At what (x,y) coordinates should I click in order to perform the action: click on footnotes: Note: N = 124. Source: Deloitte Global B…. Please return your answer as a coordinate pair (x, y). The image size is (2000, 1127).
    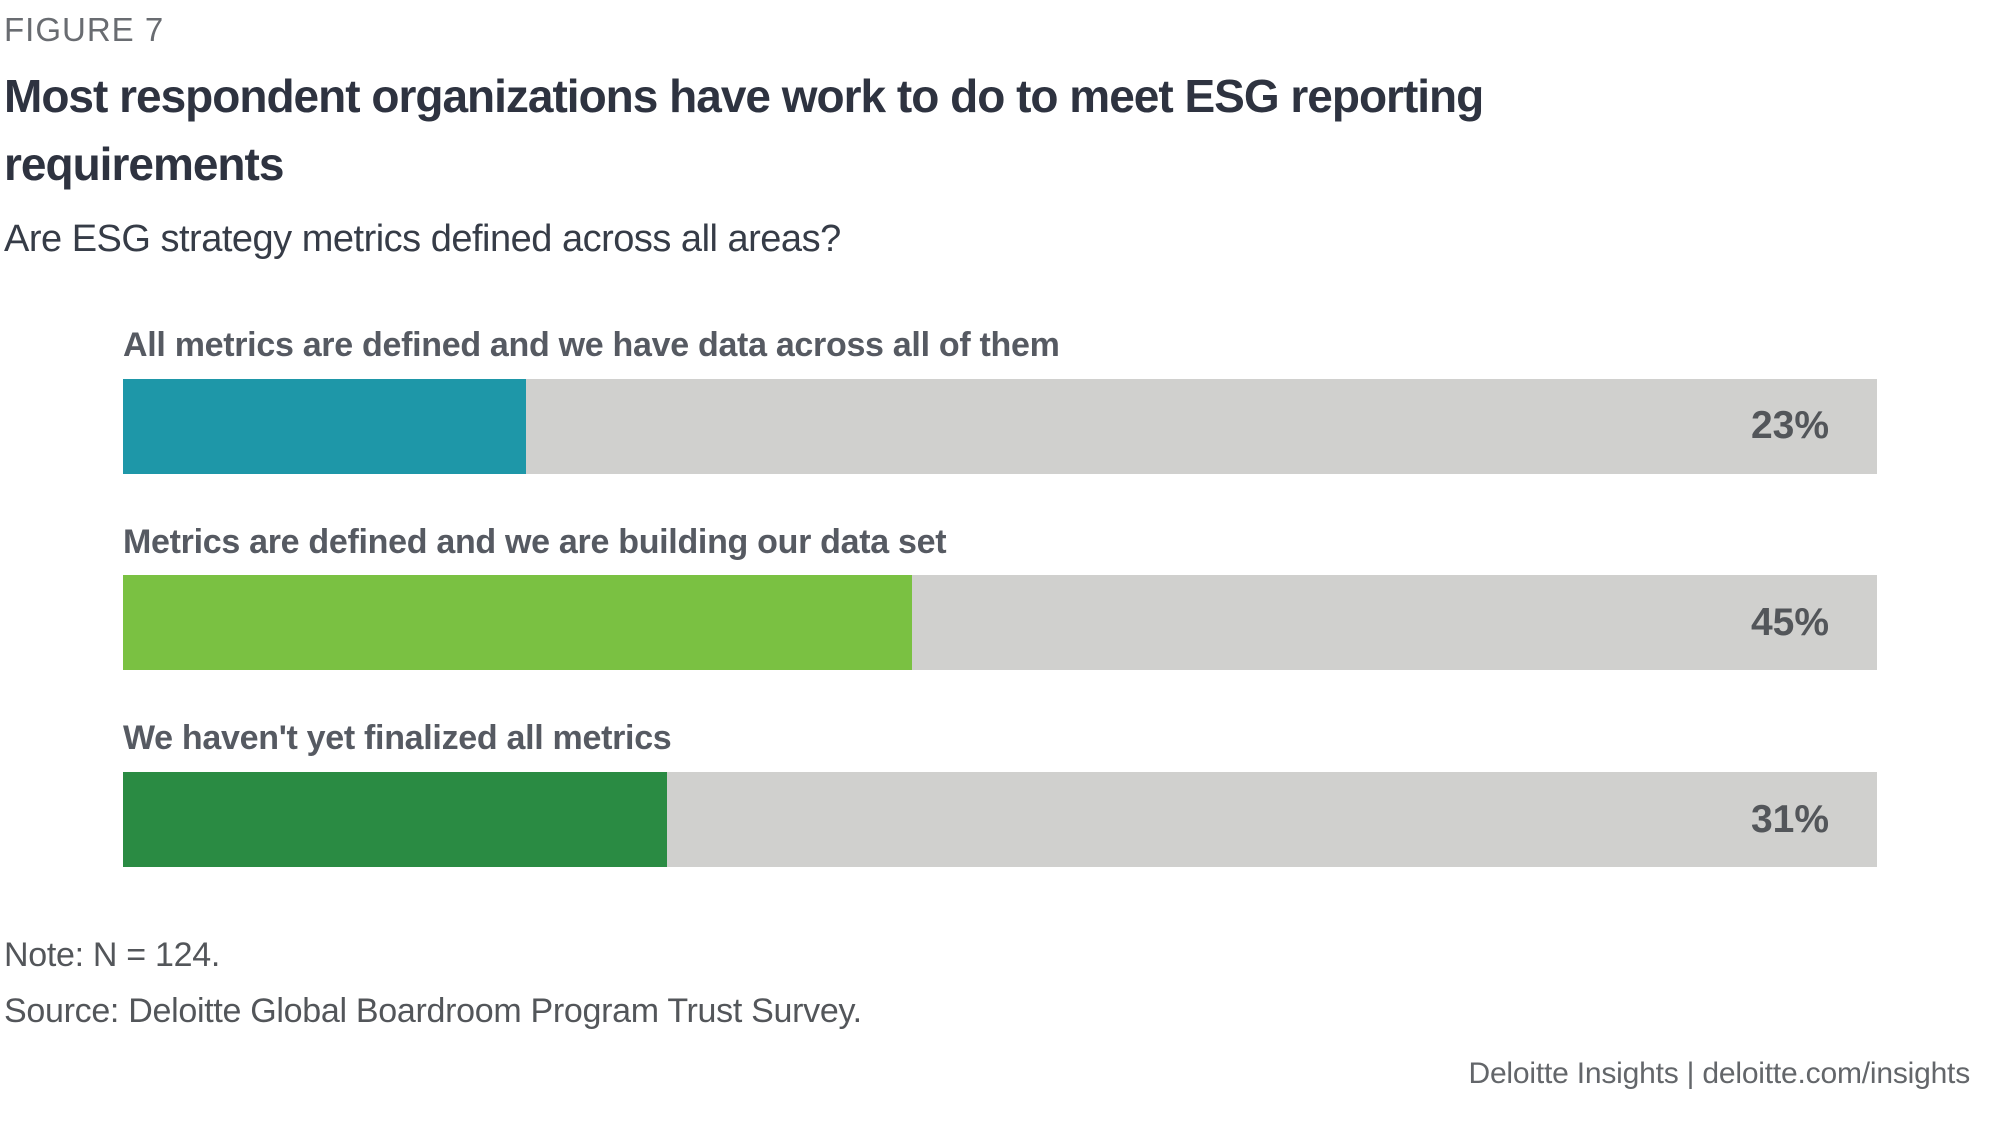
    Looking at the image, I should click on (1002, 983).